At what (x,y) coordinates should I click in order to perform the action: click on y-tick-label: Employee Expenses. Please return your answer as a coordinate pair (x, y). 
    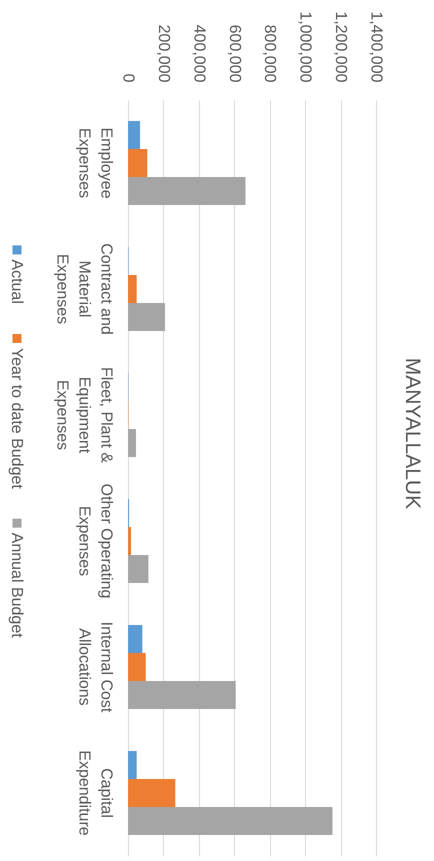
    Looking at the image, I should click on (95, 163).